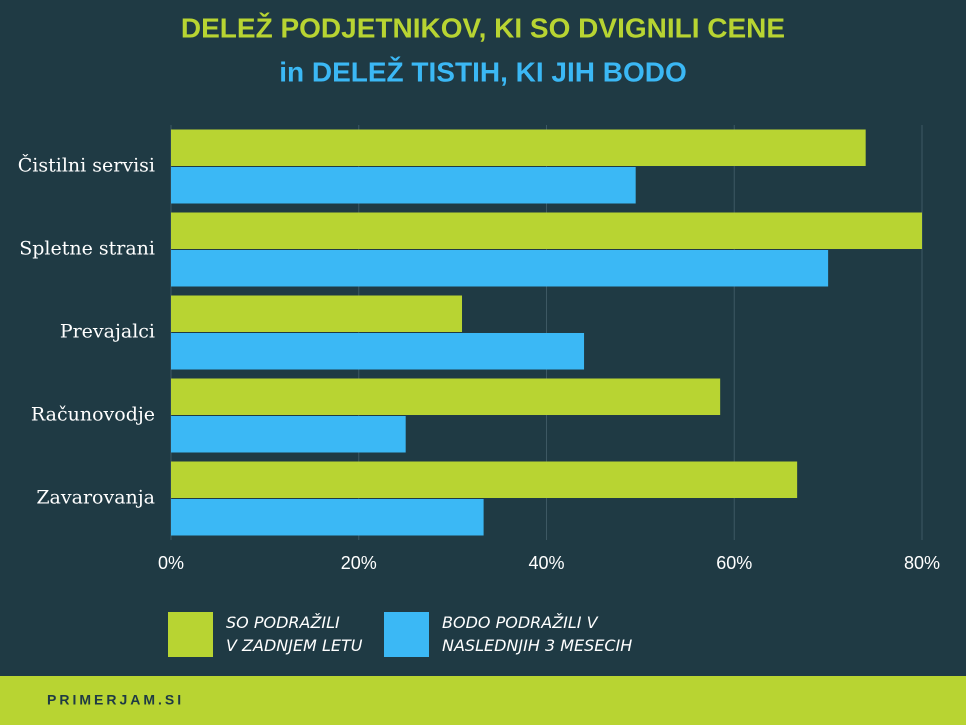  I want to click on legend-label: BODO PODRAŽILI V NASLEDNJIH 3 MESECIH, so click(537, 634).